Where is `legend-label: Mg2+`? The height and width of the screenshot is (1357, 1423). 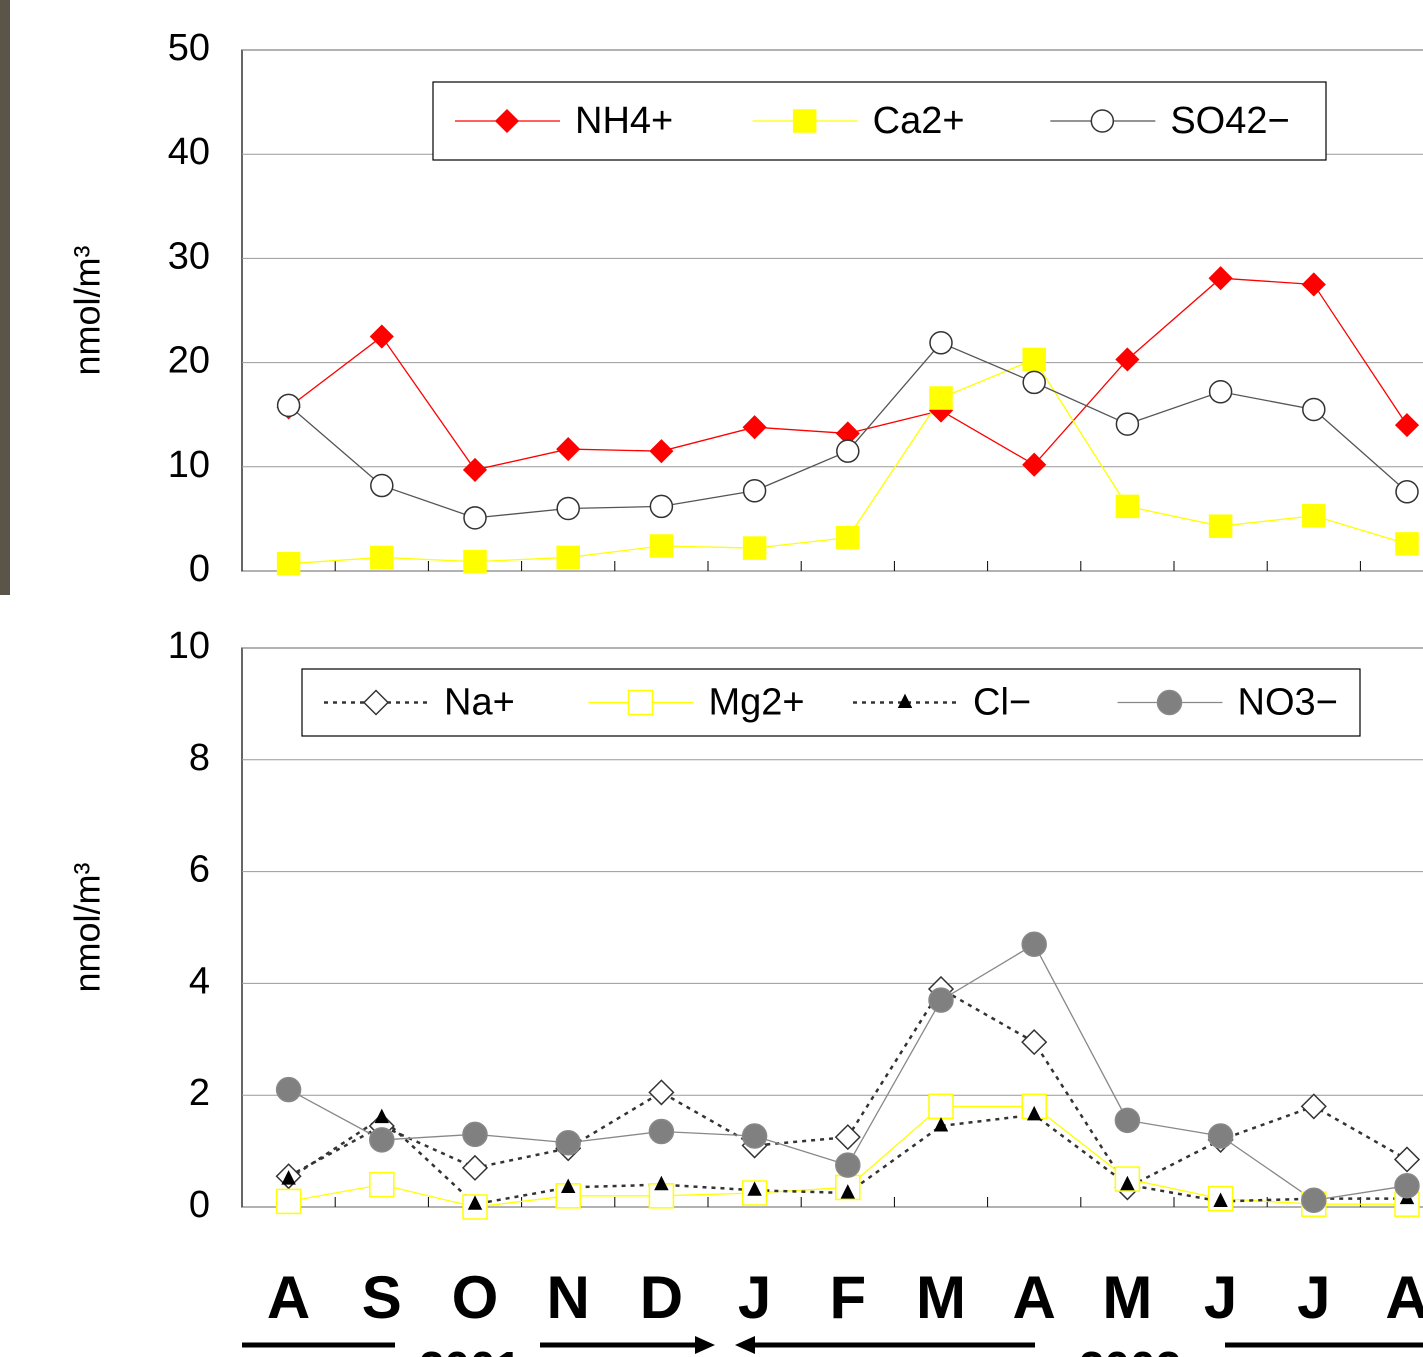
legend-label: Mg2+ is located at coordinates (757, 703).